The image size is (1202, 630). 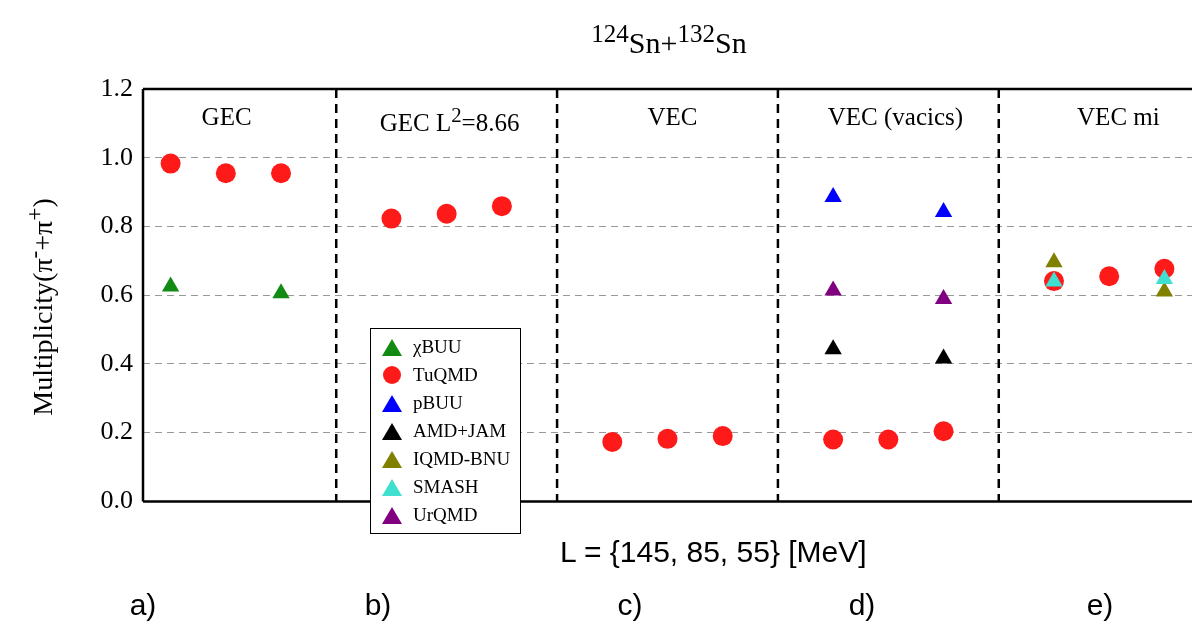 I want to click on y-tick-label: 0.0, so click(x=116, y=500).